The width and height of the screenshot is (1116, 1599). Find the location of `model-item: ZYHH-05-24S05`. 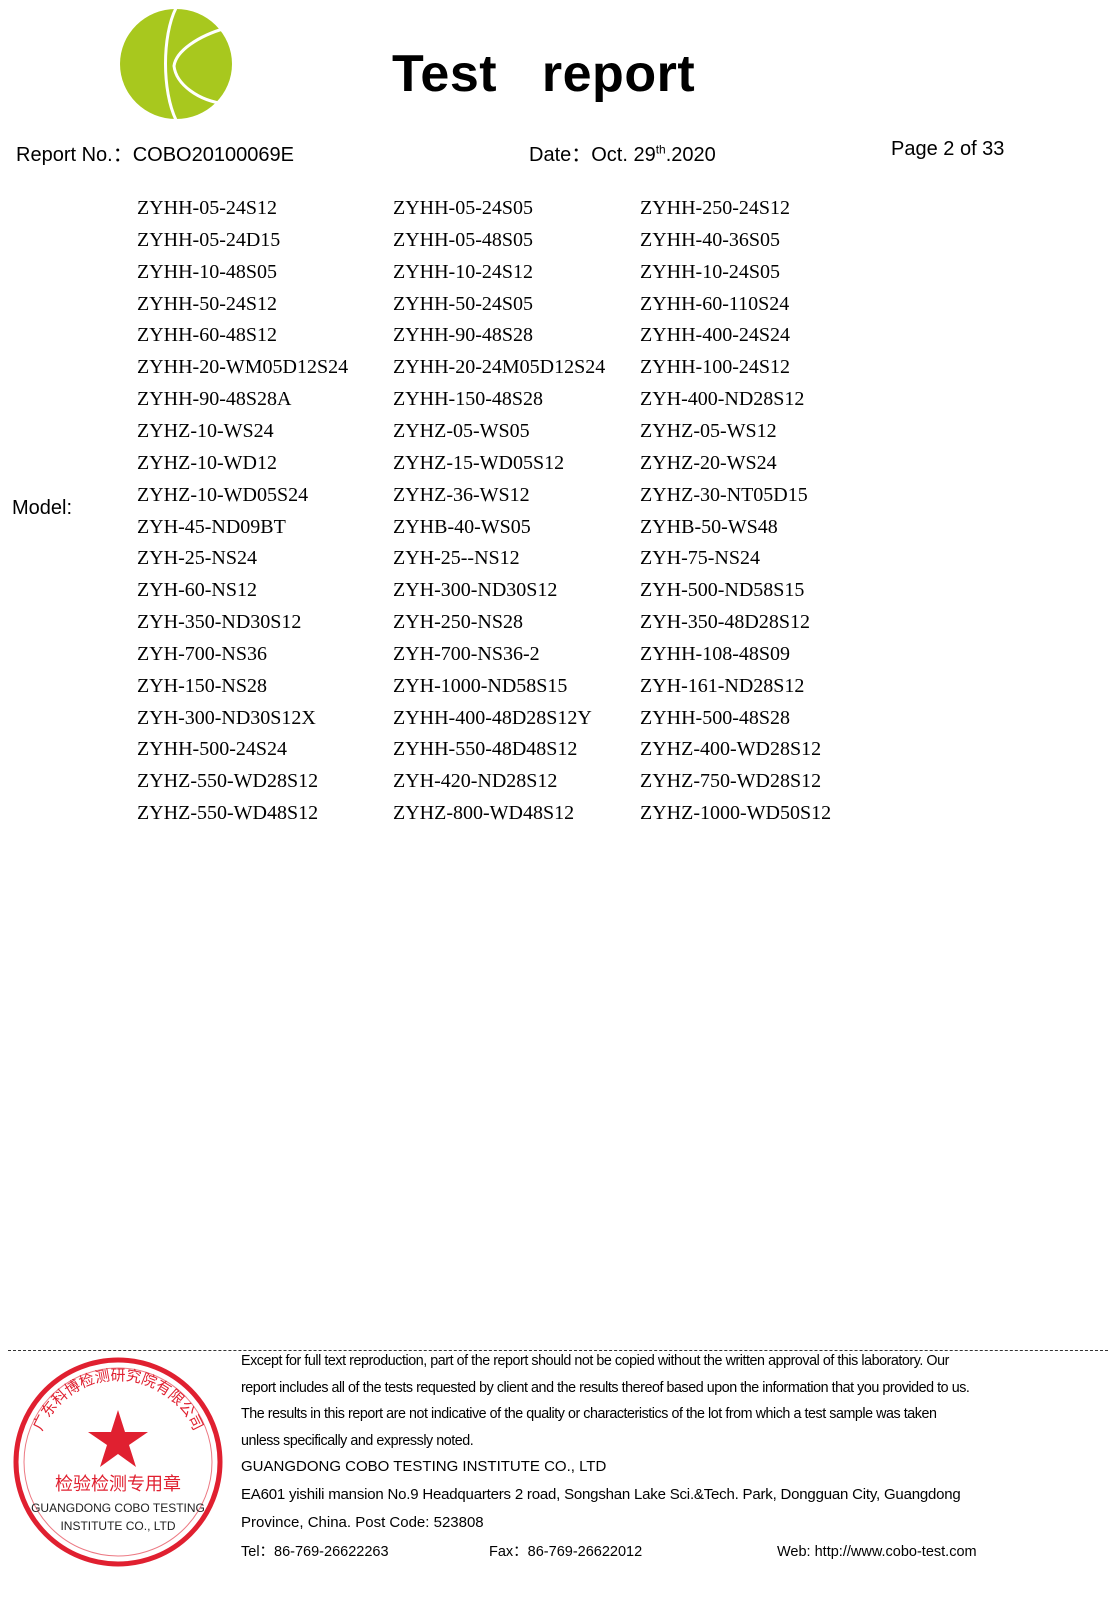

model-item: ZYHH-05-24S05 is located at coordinates (463, 208).